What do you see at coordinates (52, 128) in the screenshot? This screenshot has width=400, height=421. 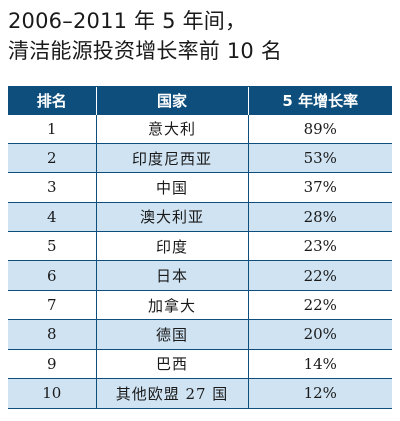 I see `rank-cell: 1` at bounding box center [52, 128].